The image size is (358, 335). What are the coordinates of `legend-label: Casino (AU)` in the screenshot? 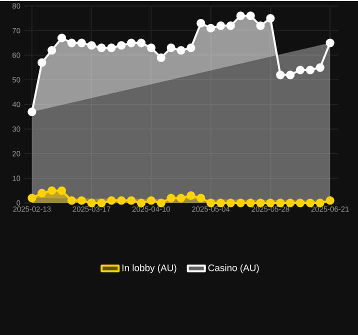 It's located at (233, 269).